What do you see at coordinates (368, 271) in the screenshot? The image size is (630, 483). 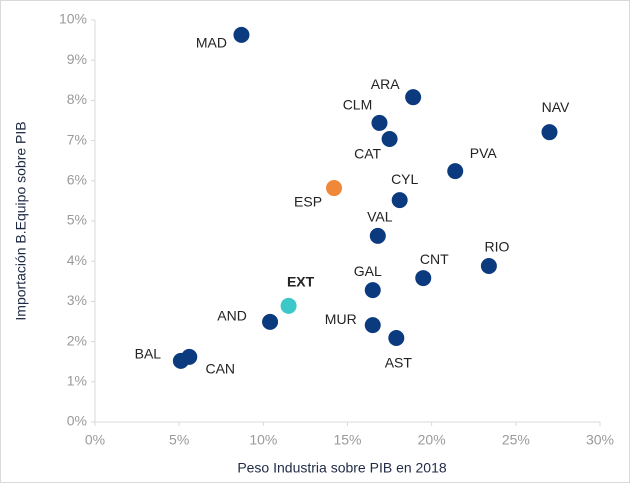 I see `point-label: GAL` at bounding box center [368, 271].